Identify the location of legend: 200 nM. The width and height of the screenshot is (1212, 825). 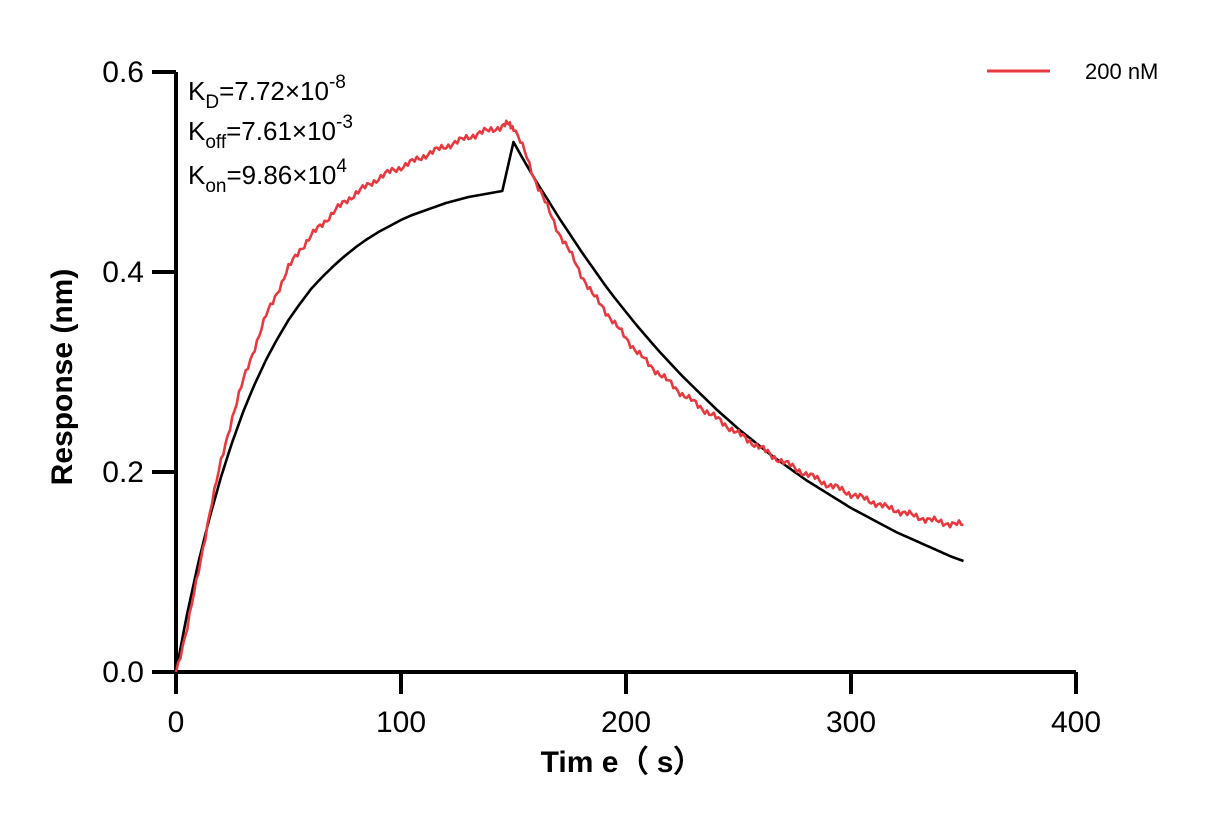
(1072, 71).